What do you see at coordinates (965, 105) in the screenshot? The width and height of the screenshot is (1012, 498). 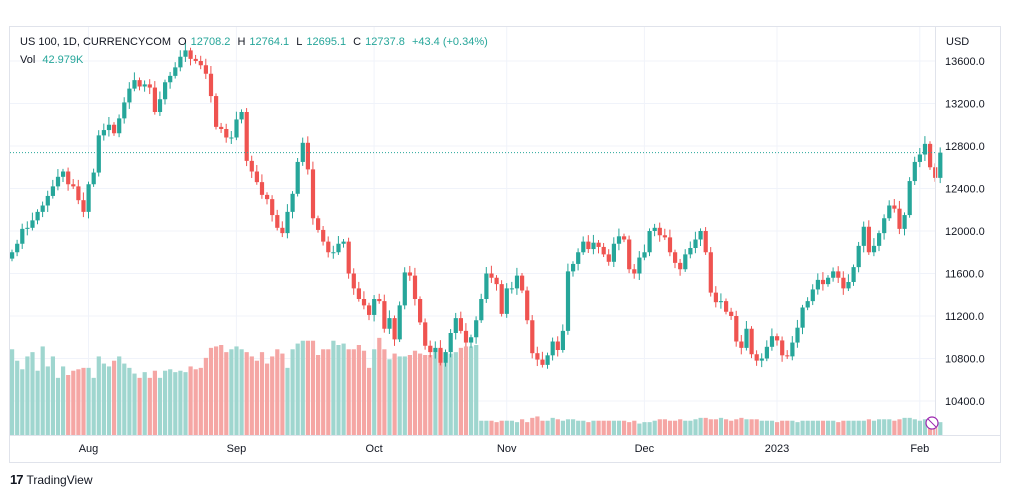 I see `y-tick-label: 13200.0` at bounding box center [965, 105].